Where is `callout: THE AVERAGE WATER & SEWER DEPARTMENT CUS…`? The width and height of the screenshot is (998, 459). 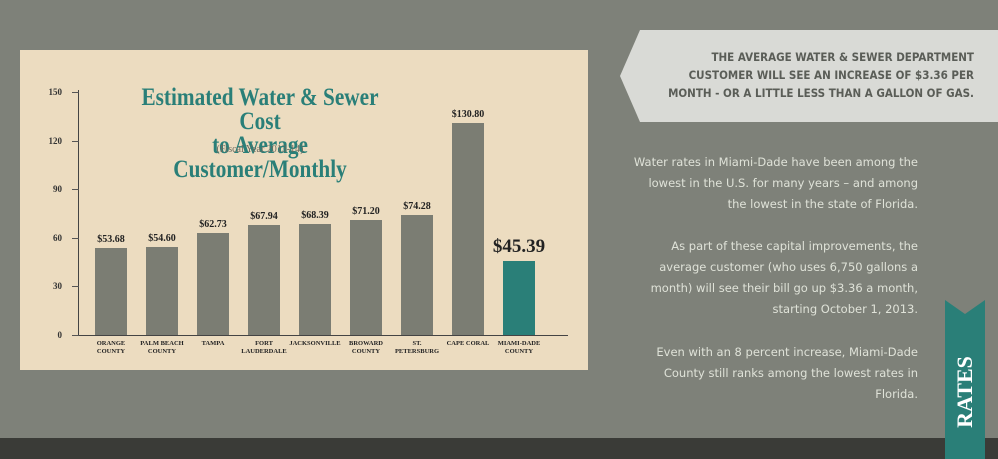
callout: THE AVERAGE WATER & SEWER DEPARTMENT CUS… is located at coordinates (809, 76).